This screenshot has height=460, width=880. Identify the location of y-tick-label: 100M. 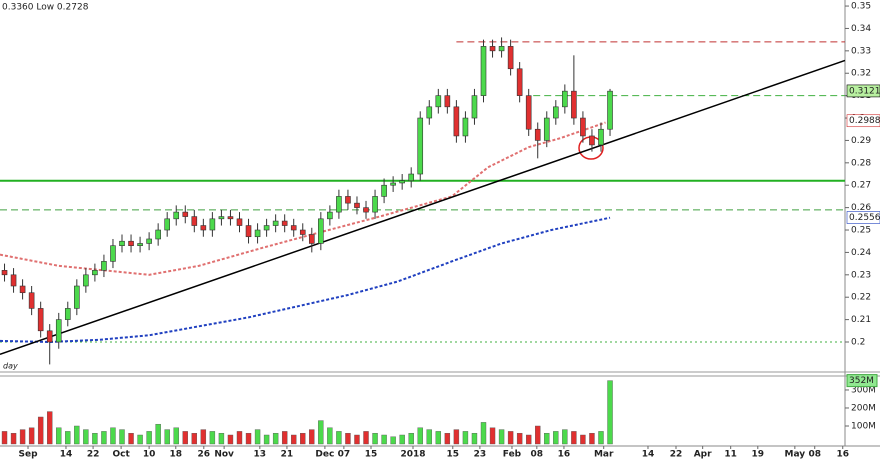
(863, 426).